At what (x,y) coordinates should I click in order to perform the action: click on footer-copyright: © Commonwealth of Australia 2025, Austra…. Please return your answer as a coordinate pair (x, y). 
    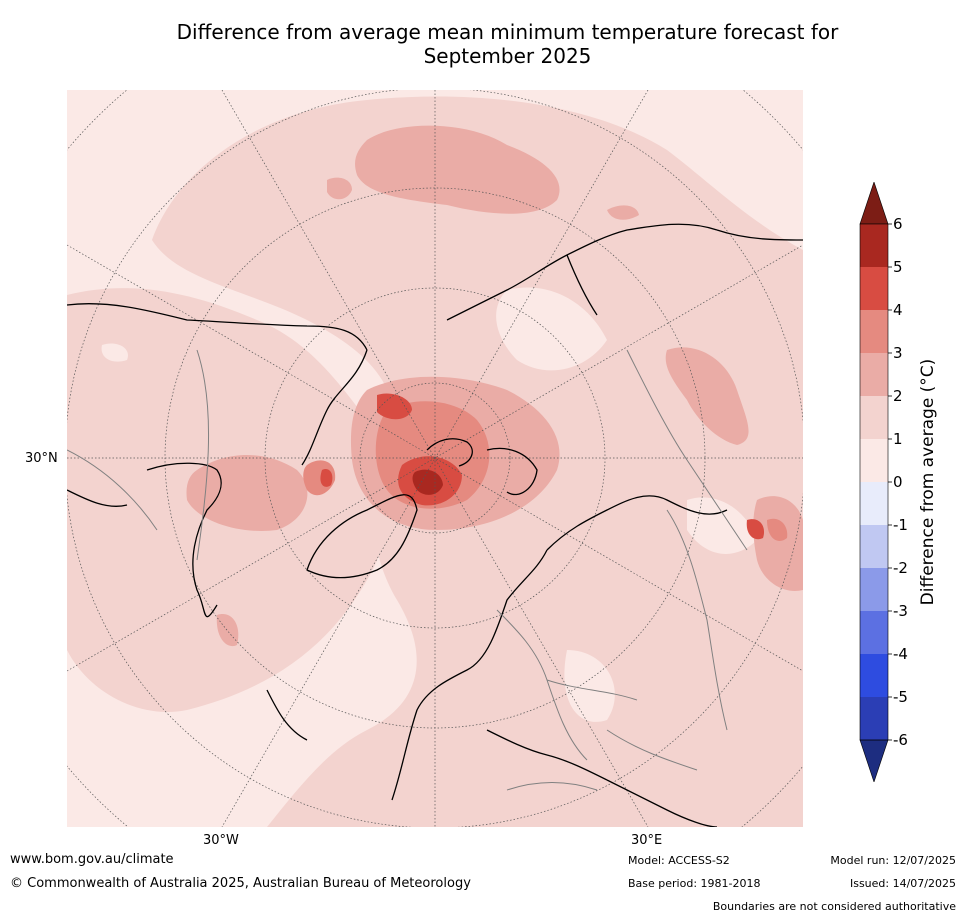
    Looking at the image, I should click on (240, 883).